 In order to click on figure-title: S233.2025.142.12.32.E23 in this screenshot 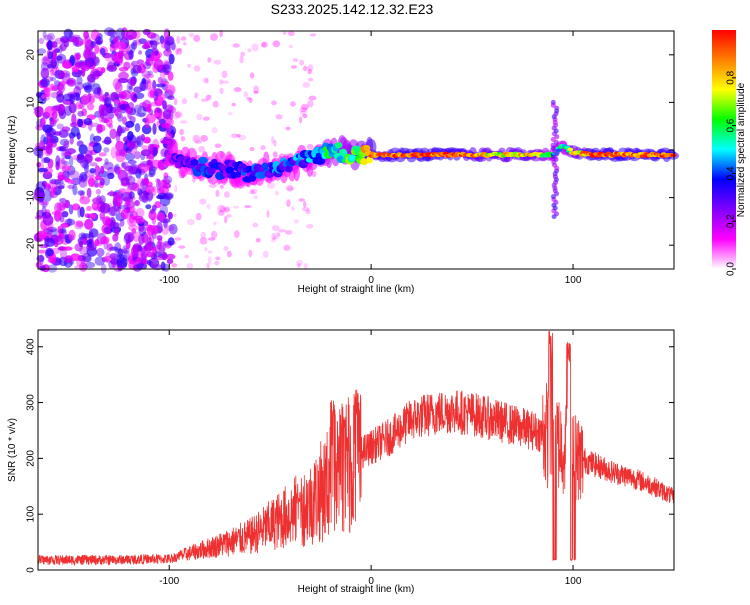, I will do `click(352, 9)`.